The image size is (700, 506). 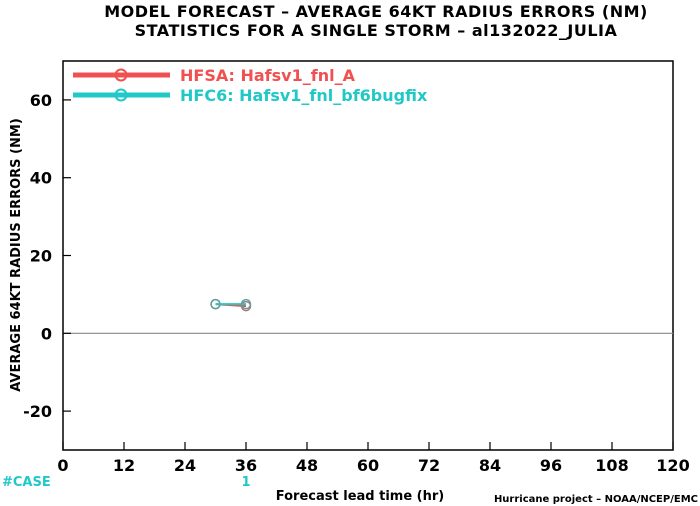 What do you see at coordinates (368, 465) in the screenshot?
I see `x-tick-label: 60` at bounding box center [368, 465].